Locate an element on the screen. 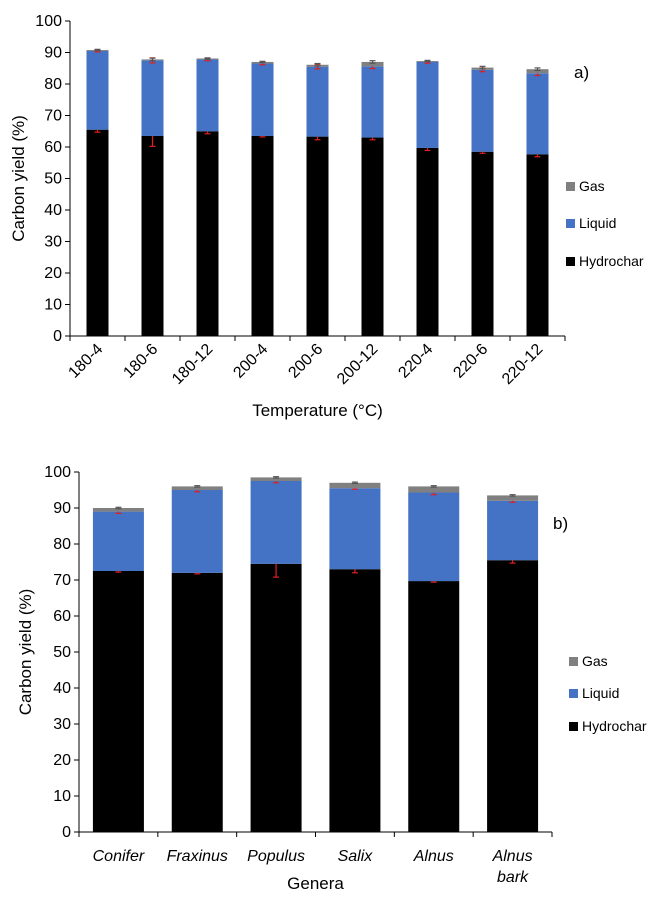  x-tick-label: 180-6 is located at coordinates (140, 361).